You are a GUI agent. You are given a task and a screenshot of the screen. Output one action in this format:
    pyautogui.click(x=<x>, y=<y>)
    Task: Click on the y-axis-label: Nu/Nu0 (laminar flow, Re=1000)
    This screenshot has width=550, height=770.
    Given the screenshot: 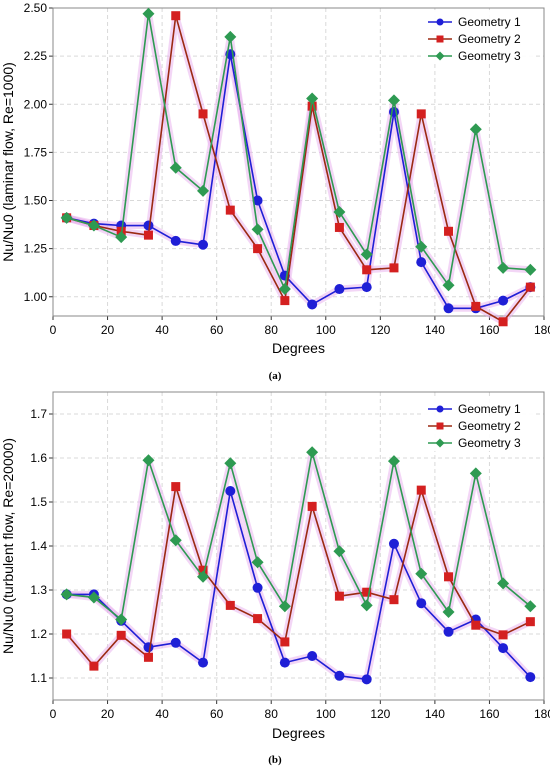 What is the action you would take?
    pyautogui.click(x=8, y=162)
    